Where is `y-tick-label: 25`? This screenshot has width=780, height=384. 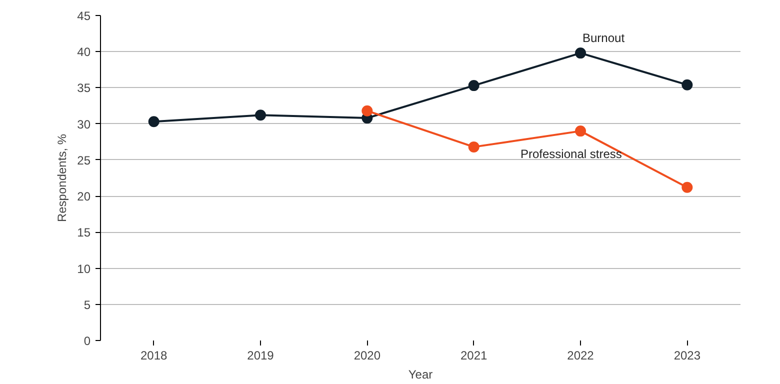
y-tick-label: 25 is located at coordinates (84, 160).